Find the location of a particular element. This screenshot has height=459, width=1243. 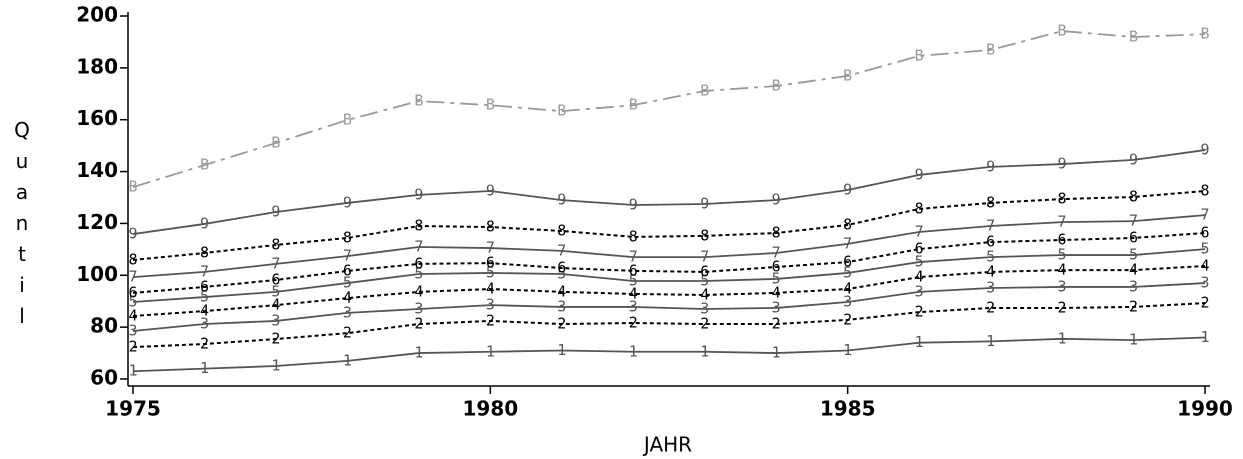

y-tick-label: 180 is located at coordinates (97, 66).